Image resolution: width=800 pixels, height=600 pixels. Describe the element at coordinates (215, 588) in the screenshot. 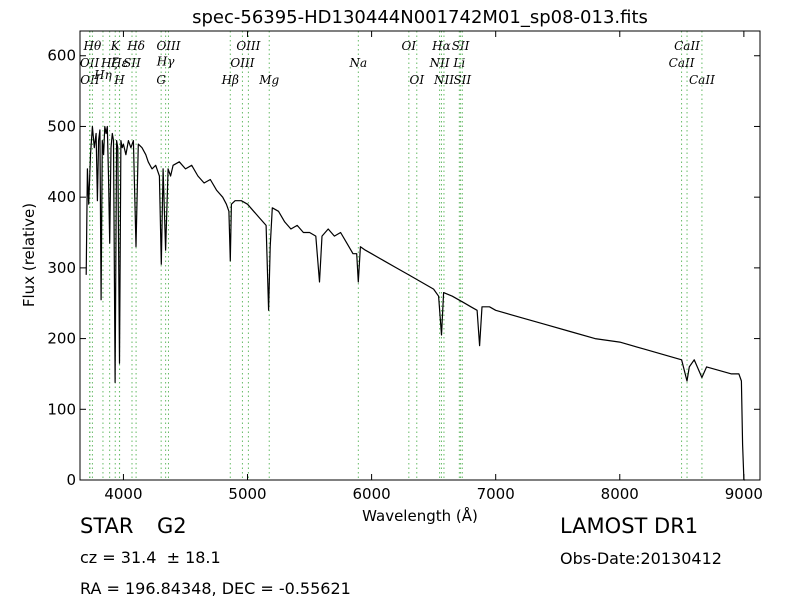

I see `coordinates-readout: RA = 196.84348, DEC = -0.55621` at that location.